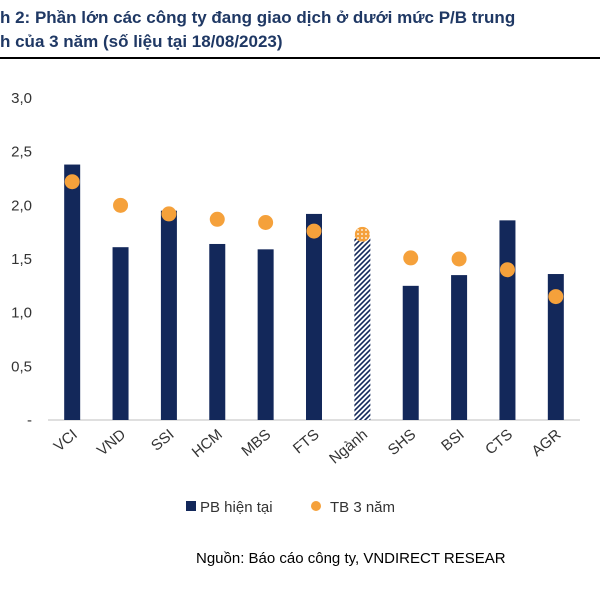 This screenshot has width=600, height=600. Describe the element at coordinates (120, 333) in the screenshot. I see `bar-vnd` at that location.